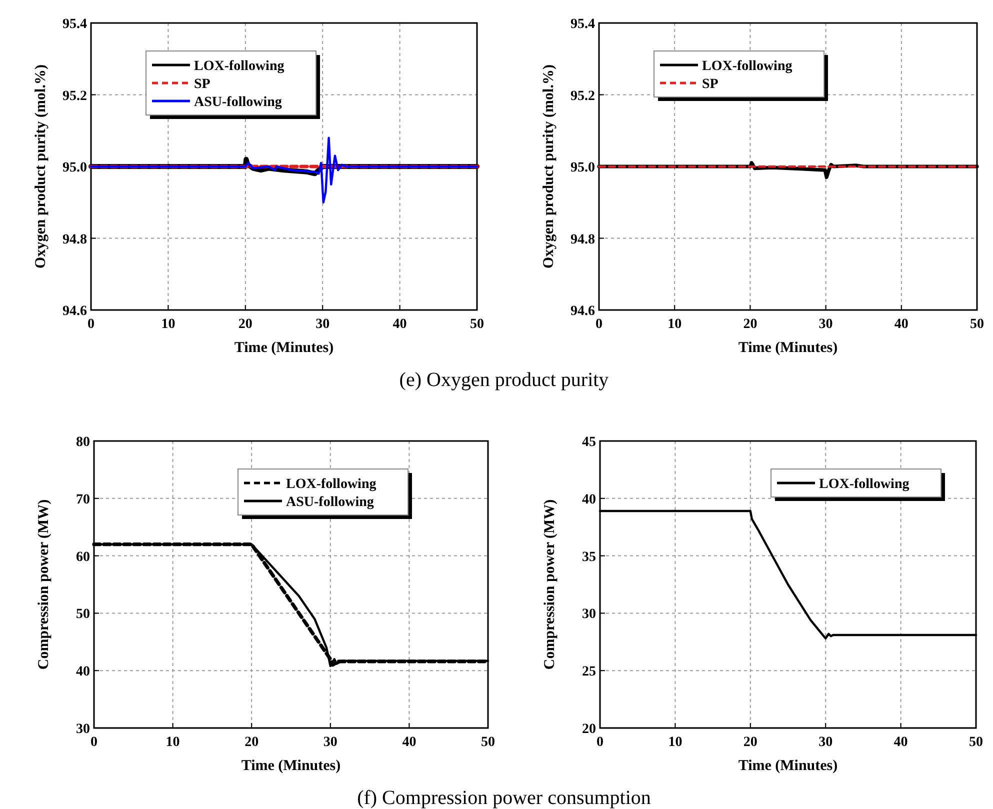 The height and width of the screenshot is (809, 993). I want to click on y-tick-label: 60, so click(83, 557).